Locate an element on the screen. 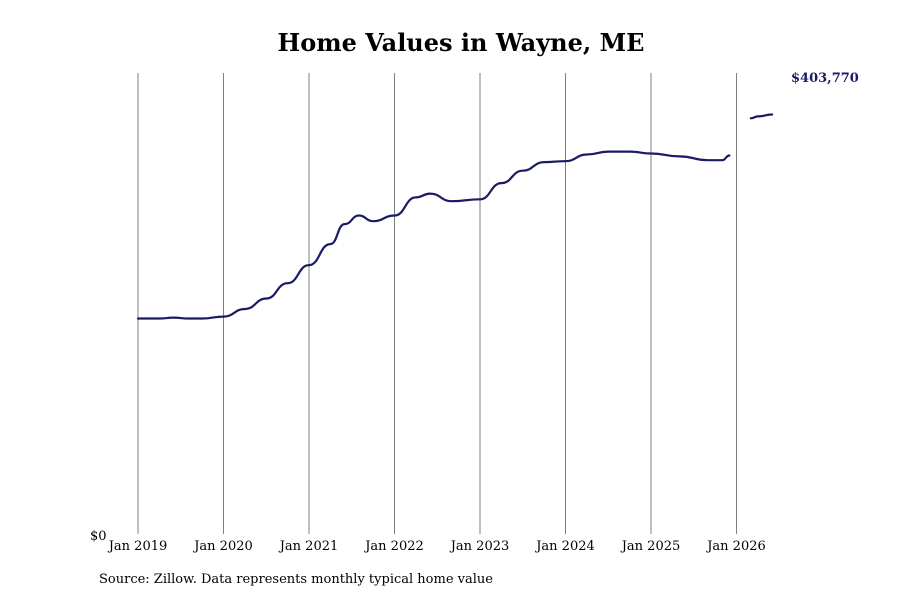 The width and height of the screenshot is (900, 600). x-tick-label: Jan 2024 is located at coordinates (564, 546).